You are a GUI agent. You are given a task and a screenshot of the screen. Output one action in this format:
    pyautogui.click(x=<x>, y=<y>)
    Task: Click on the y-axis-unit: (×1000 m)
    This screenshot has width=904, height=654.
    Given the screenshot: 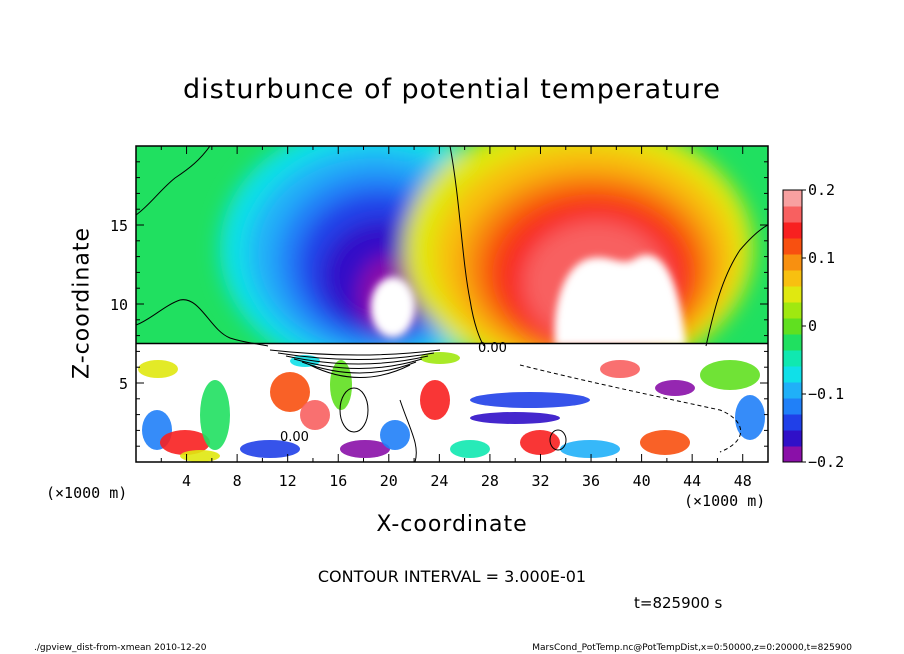 What is the action you would take?
    pyautogui.click(x=87, y=493)
    